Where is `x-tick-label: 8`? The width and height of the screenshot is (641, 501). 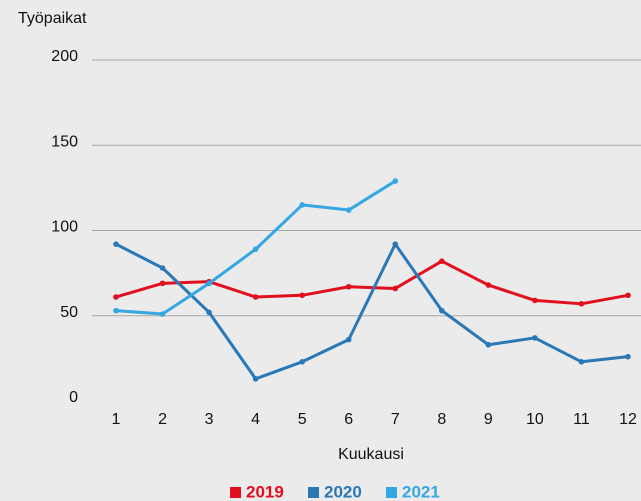
x-tick-label: 8 is located at coordinates (441, 419).